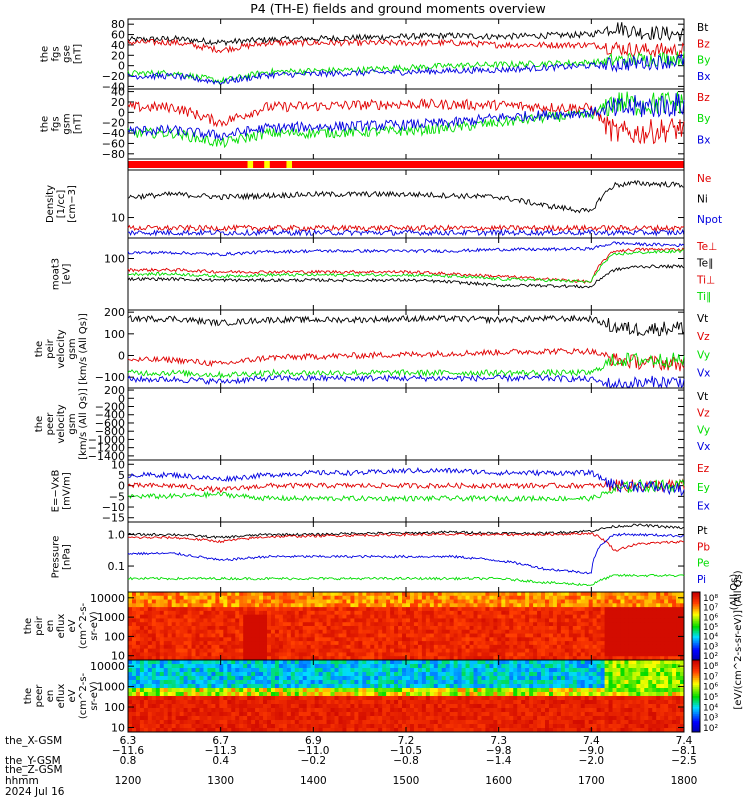 The height and width of the screenshot is (800, 750). Describe the element at coordinates (406, 274) in the screenshot. I see `temperature-frame` at that location.